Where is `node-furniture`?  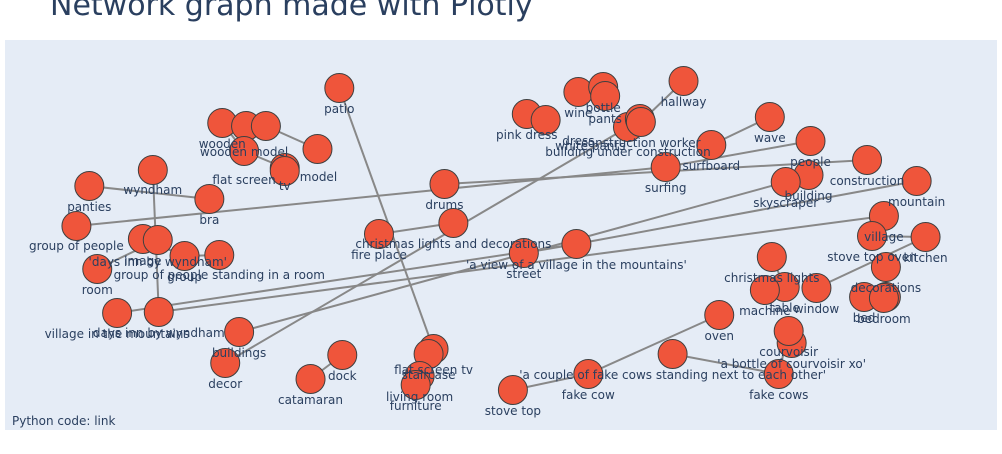 node-furniture is located at coordinates (415, 385).